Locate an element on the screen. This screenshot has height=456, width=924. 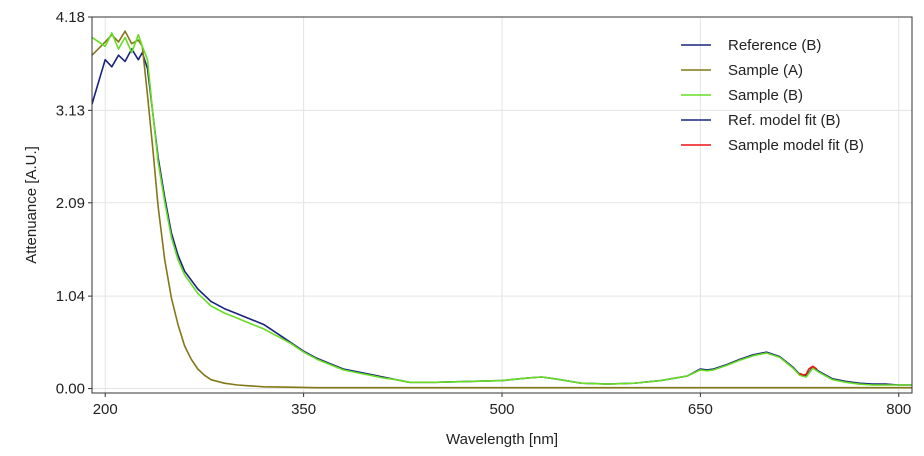
legend-label: Sample model fit (B) is located at coordinates (796, 145).